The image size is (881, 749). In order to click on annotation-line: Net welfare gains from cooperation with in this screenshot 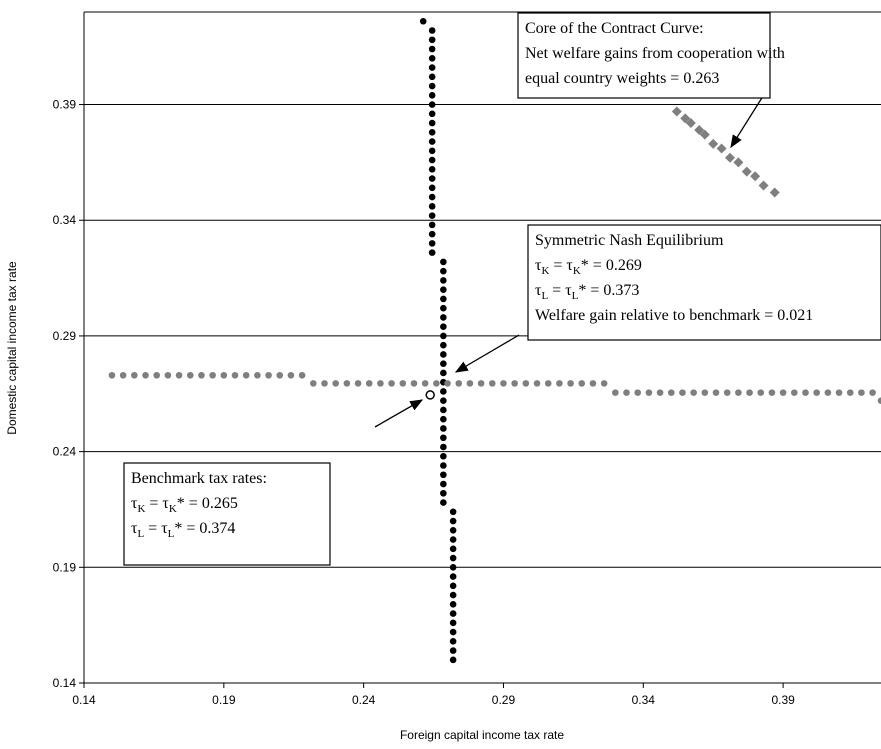, I will do `click(655, 53)`.